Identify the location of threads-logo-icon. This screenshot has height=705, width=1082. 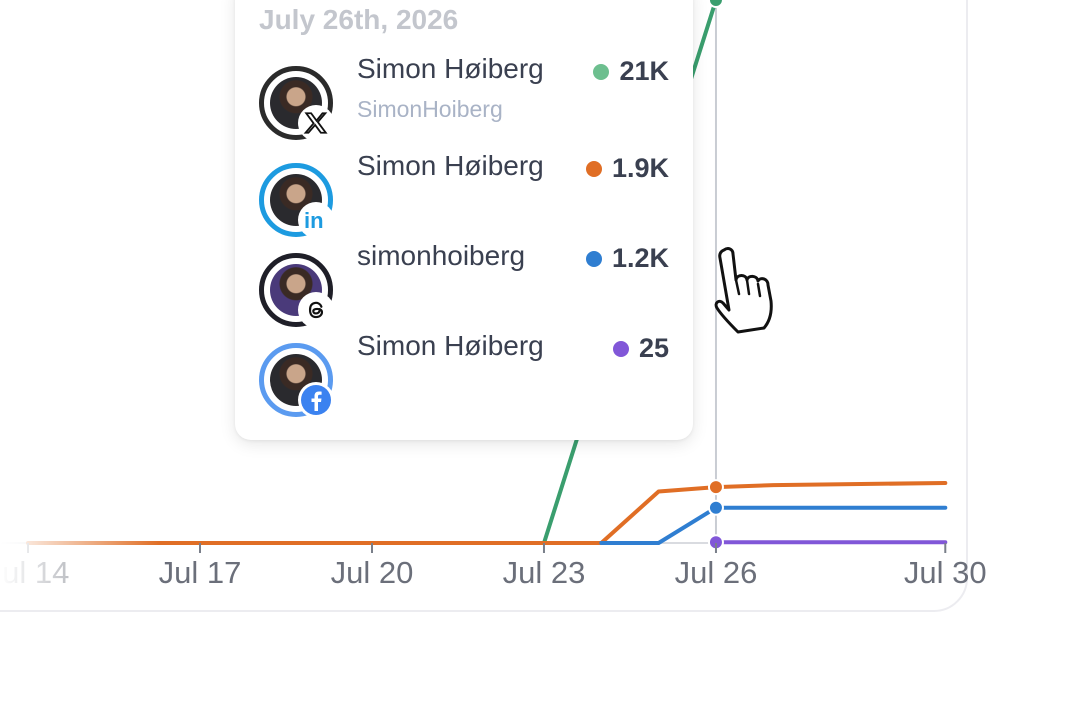
(316, 310).